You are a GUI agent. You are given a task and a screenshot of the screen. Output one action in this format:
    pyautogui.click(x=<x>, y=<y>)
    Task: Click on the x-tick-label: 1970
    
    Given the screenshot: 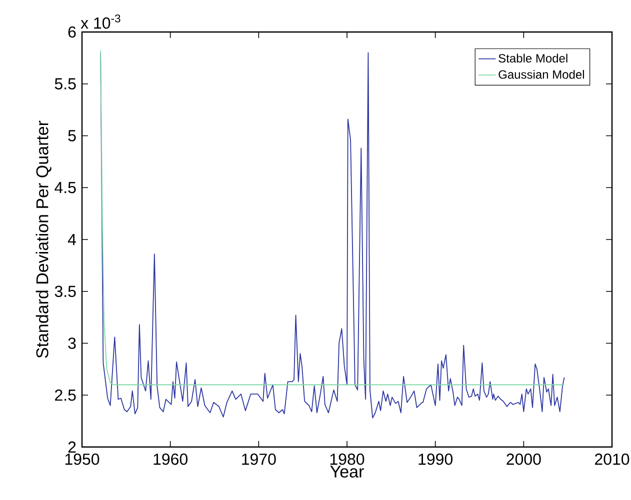 What is the action you would take?
    pyautogui.click(x=259, y=459)
    